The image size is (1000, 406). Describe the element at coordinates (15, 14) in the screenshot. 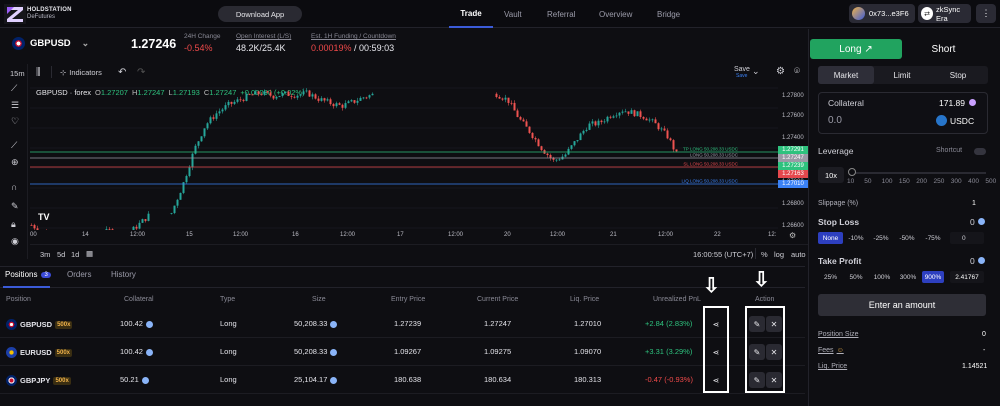

I see `holdstation-logo` at that location.